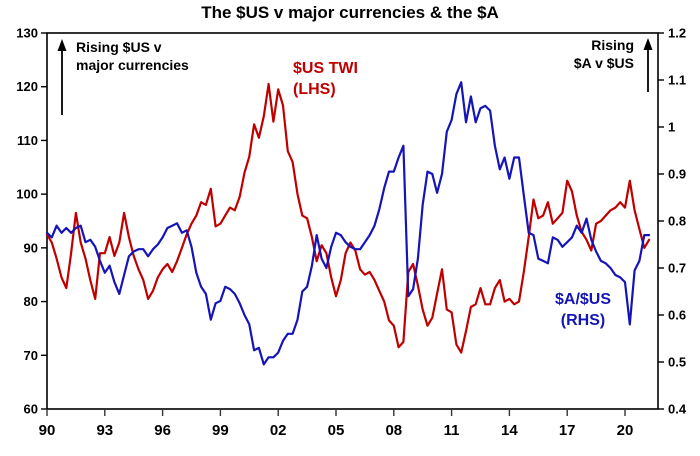  Describe the element at coordinates (583, 299) in the screenshot. I see `aud-usd-label-name: $A/$US` at that location.